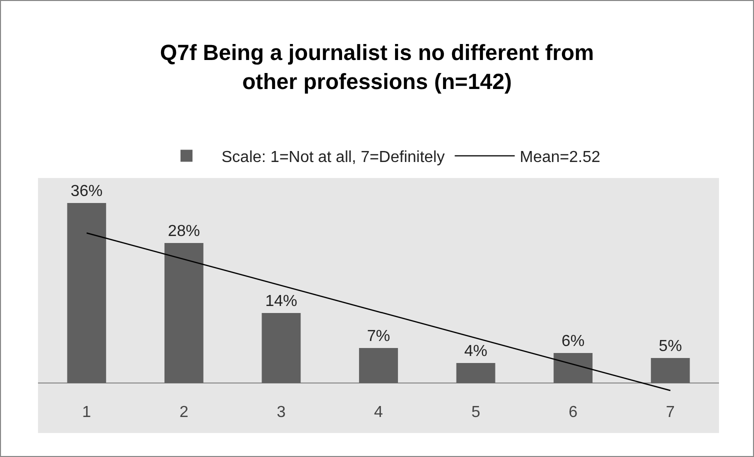  I want to click on data-label: 7%, so click(378, 336).